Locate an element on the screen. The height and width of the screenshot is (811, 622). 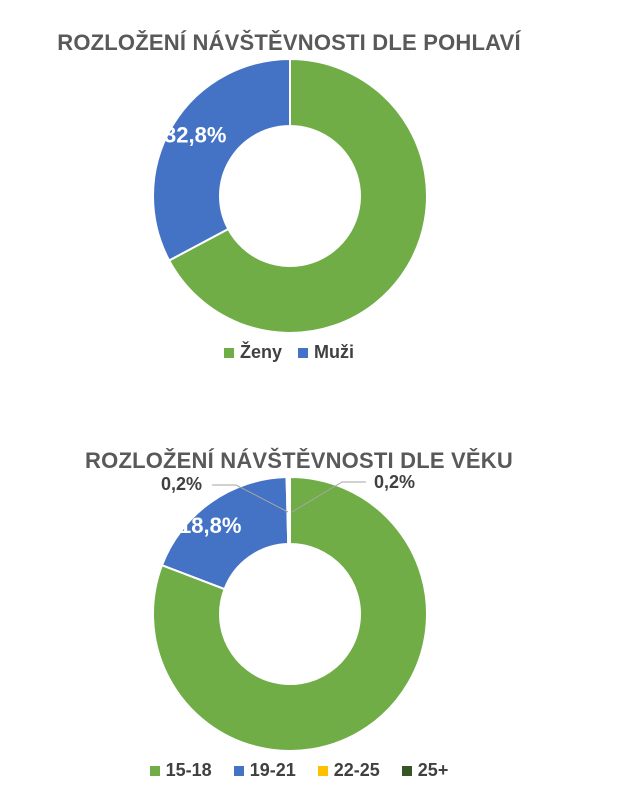
legend-item-15-18: 15-18 is located at coordinates (180, 770).